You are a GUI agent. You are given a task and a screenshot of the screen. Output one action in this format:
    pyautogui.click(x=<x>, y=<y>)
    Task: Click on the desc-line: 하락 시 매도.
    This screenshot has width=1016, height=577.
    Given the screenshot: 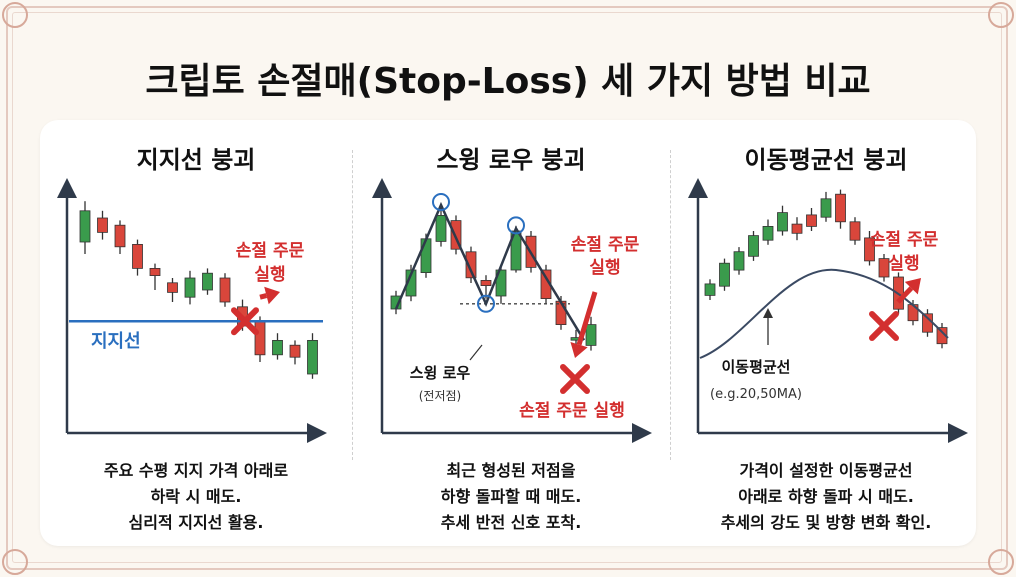 What is the action you would take?
    pyautogui.click(x=196, y=496)
    